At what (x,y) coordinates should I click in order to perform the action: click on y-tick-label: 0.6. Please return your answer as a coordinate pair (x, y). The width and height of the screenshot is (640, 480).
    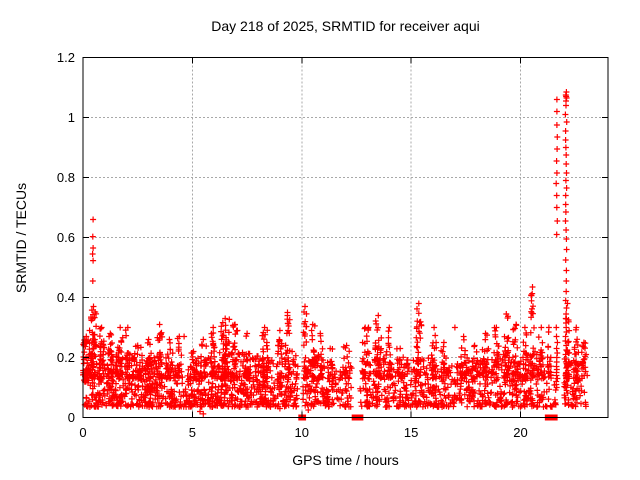
    Looking at the image, I should click on (66, 237).